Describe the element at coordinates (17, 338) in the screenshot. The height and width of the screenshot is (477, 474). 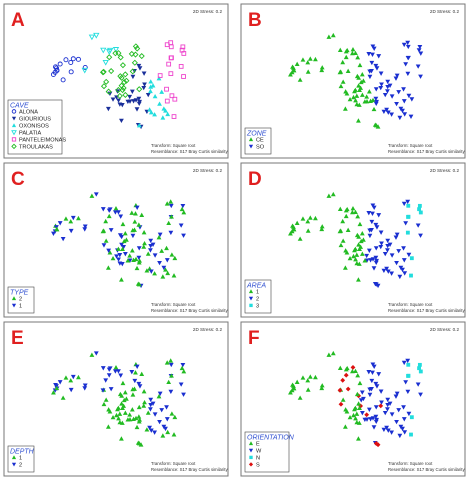
I see `panel-letter: E` at that location.